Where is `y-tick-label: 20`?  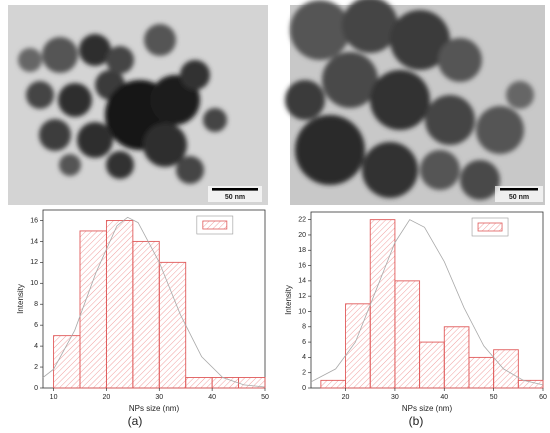 y-tick-label: 20 is located at coordinates (302, 235).